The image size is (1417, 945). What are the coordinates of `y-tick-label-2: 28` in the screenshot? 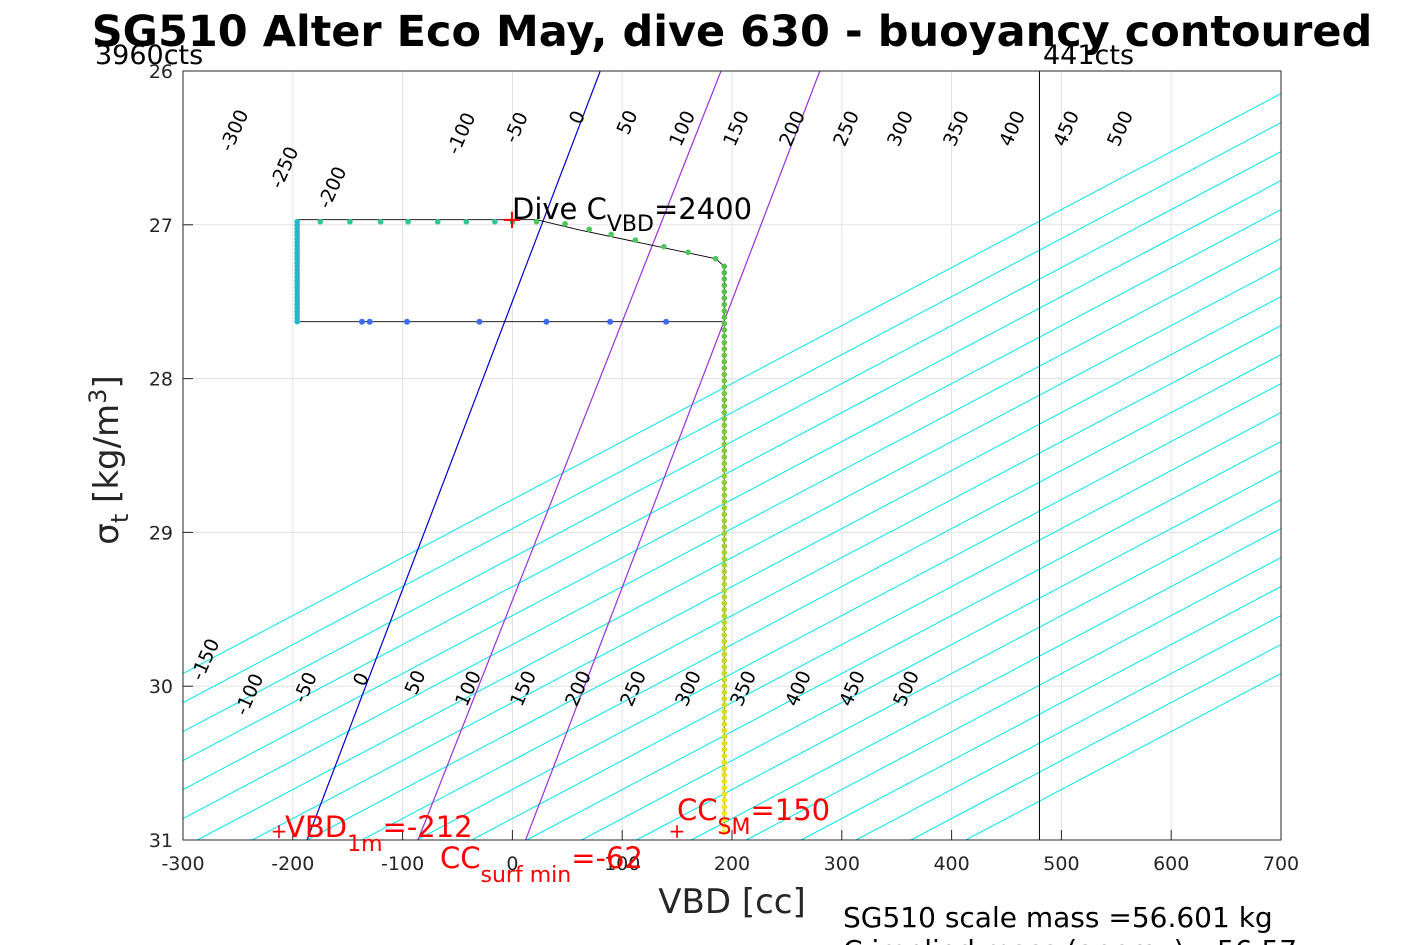 It's located at (161, 380).